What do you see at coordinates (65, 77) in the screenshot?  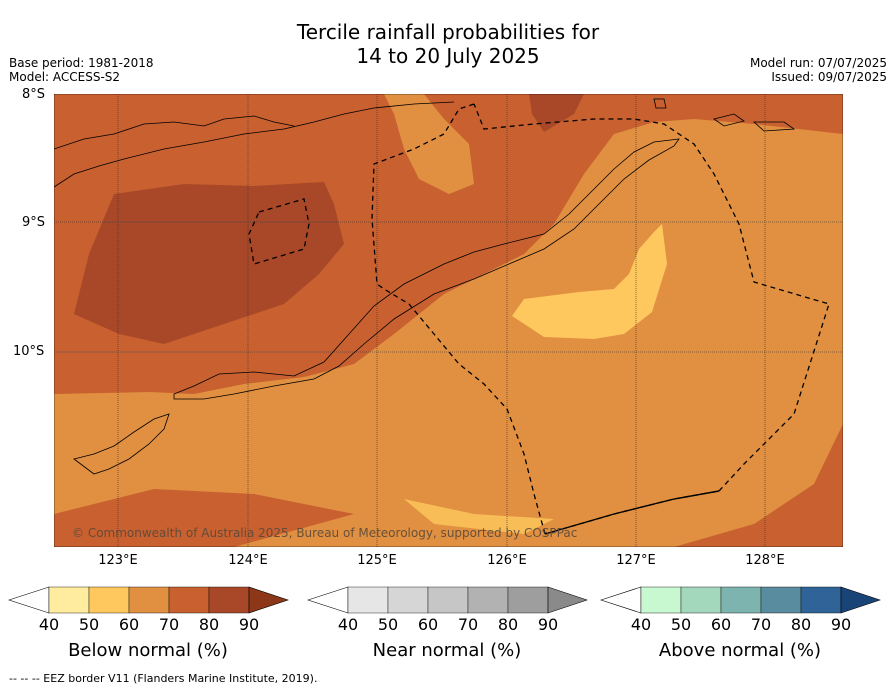 I see `model-name: Model: ACCESS-S2` at bounding box center [65, 77].